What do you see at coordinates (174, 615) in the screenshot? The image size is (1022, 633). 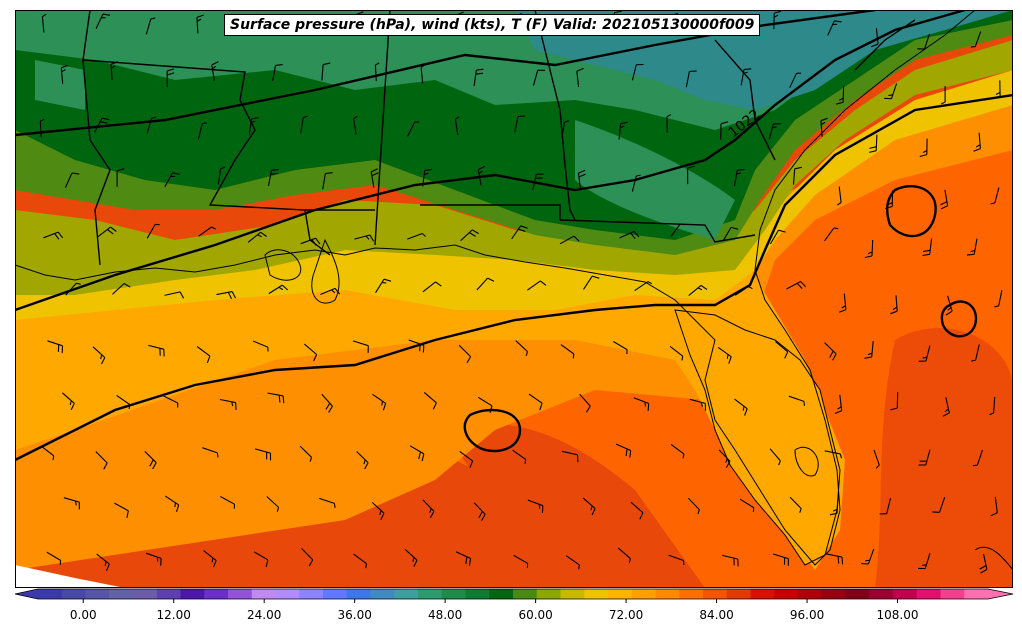 I see `colorbar-tick-label: 12.00` at bounding box center [174, 615].